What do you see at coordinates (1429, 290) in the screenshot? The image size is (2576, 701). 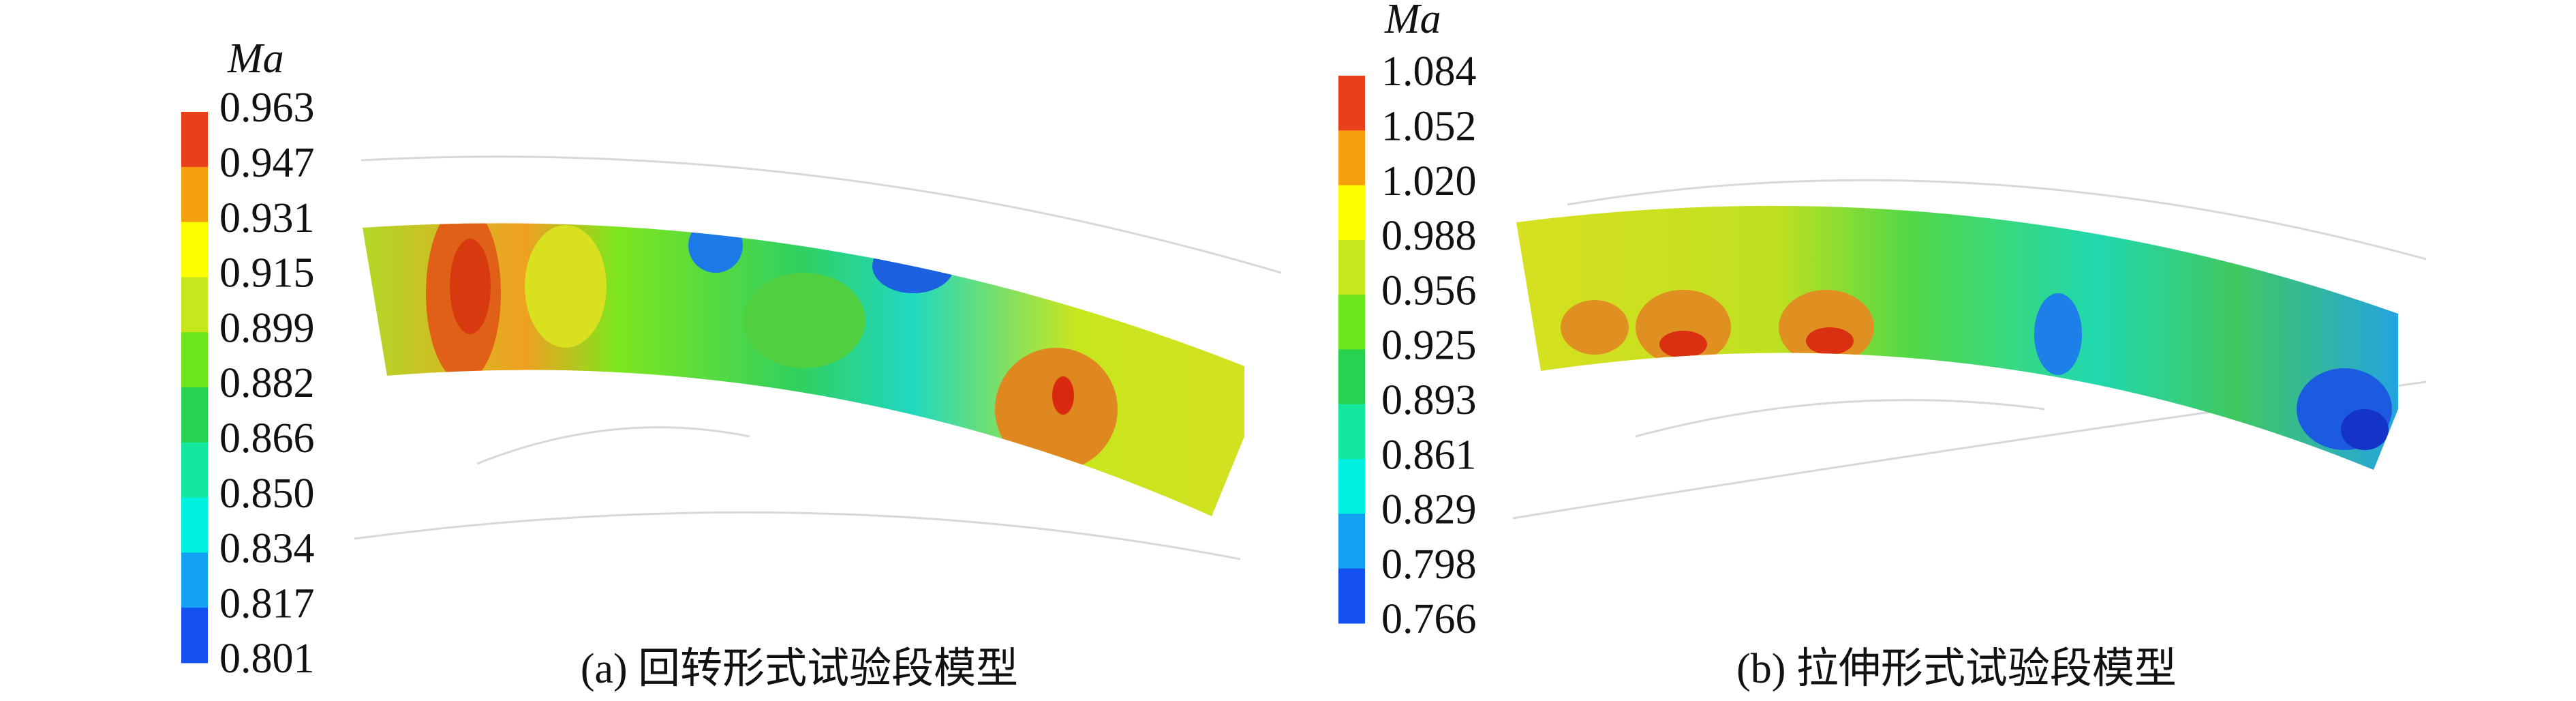 I see `colorbar-label: 0.956` at bounding box center [1429, 290].